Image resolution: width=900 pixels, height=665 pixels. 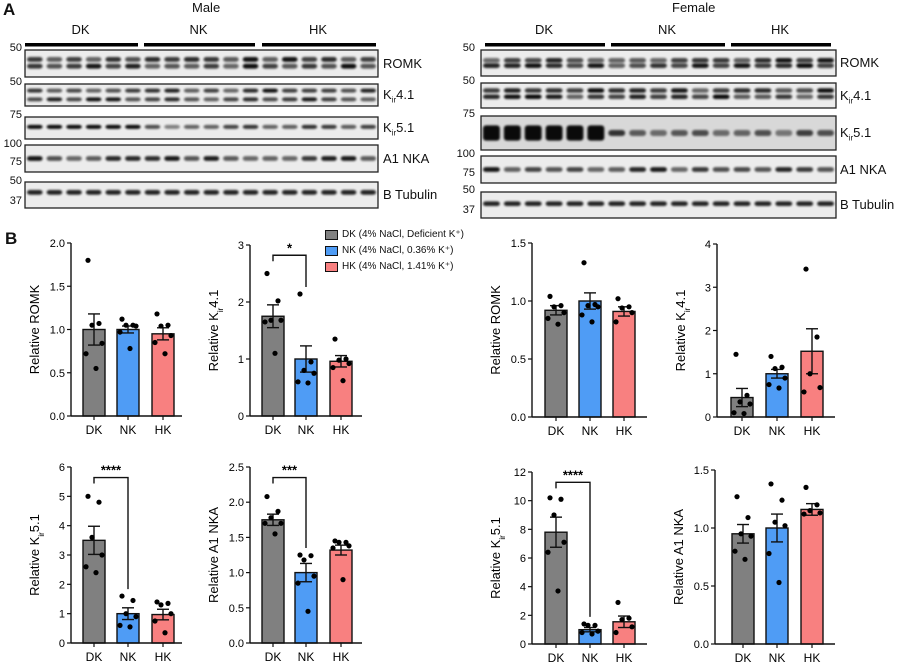 What do you see at coordinates (341, 657) in the screenshot?
I see `x-tick-label-hk: HK` at bounding box center [341, 657].